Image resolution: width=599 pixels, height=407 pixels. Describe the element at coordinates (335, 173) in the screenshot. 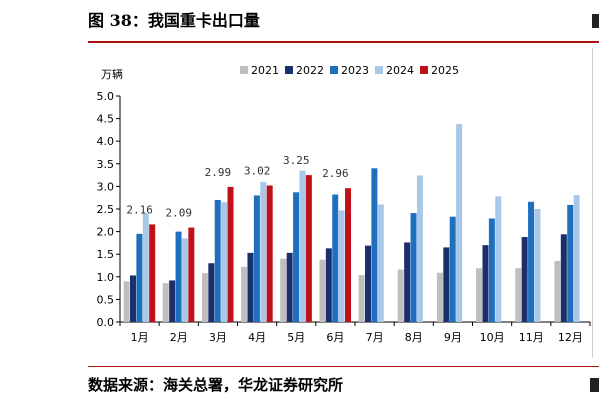

I see `data-label: 2.96` at that location.